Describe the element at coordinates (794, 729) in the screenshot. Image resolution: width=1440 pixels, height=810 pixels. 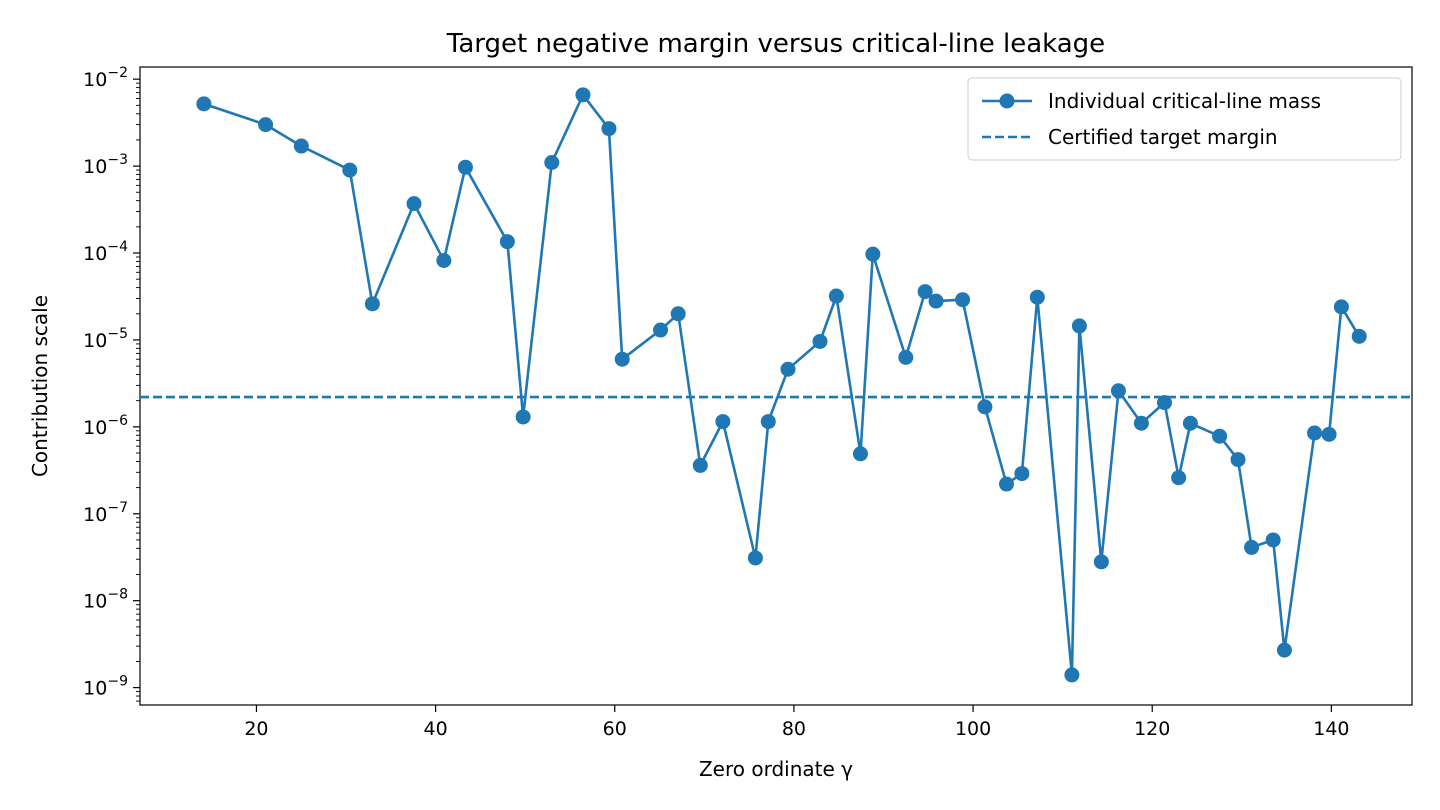
I see `x-tick-label: 80` at that location.